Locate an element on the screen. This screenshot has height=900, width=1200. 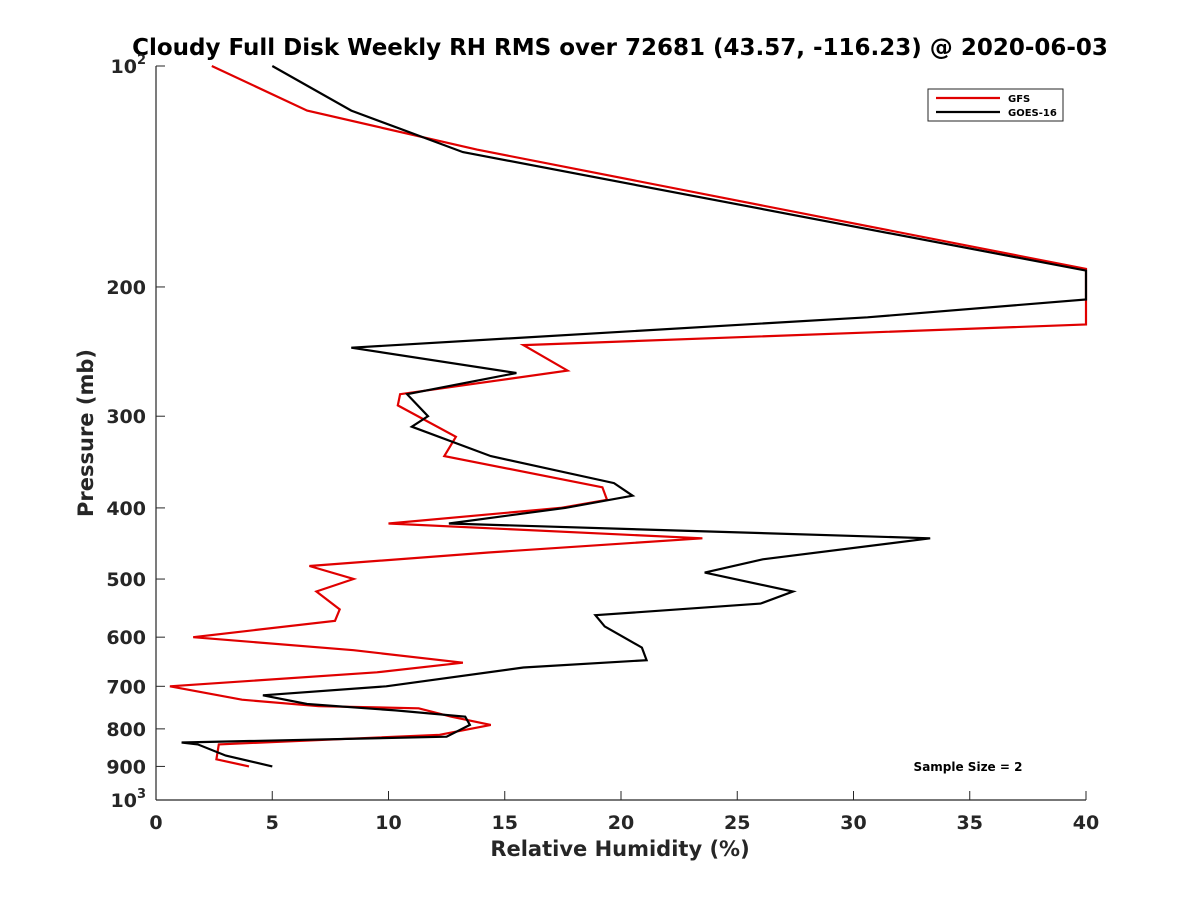
x-axis-label: Relative Humidity (%) is located at coordinates (619, 849).